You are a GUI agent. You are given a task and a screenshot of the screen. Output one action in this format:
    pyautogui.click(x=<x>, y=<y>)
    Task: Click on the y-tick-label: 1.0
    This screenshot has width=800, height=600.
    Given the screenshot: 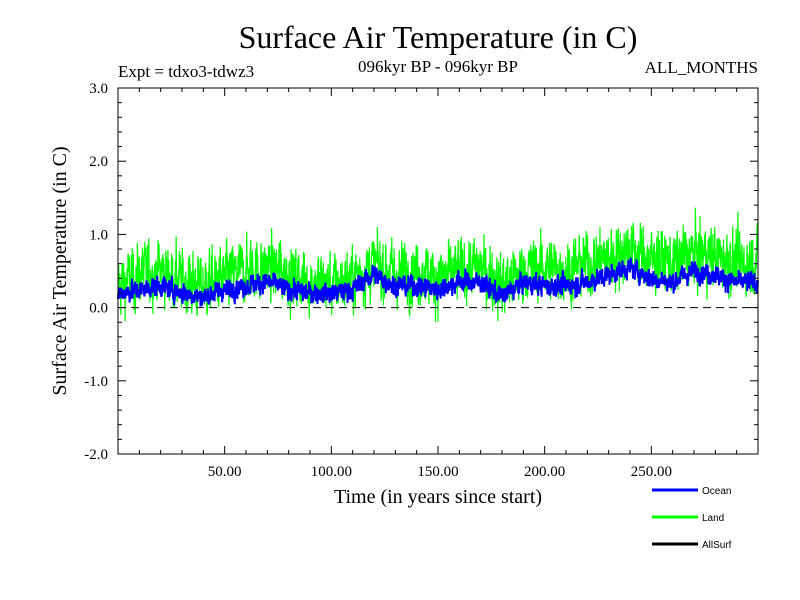 What is the action you would take?
    pyautogui.click(x=98, y=235)
    